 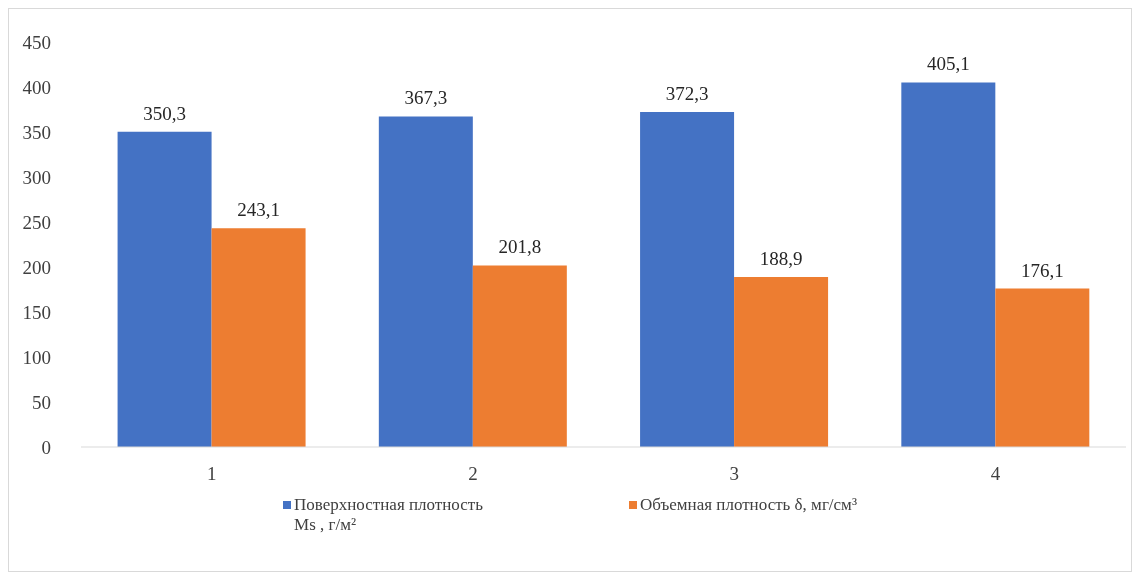 I want to click on data-label: 350,3, so click(x=164, y=113).